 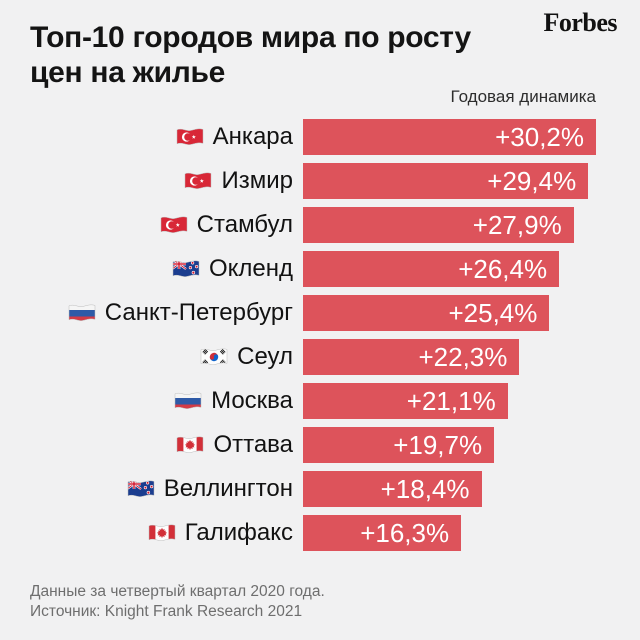 What do you see at coordinates (463, 356) in the screenshot?
I see `bar-value-label: +22,3%` at bounding box center [463, 356].